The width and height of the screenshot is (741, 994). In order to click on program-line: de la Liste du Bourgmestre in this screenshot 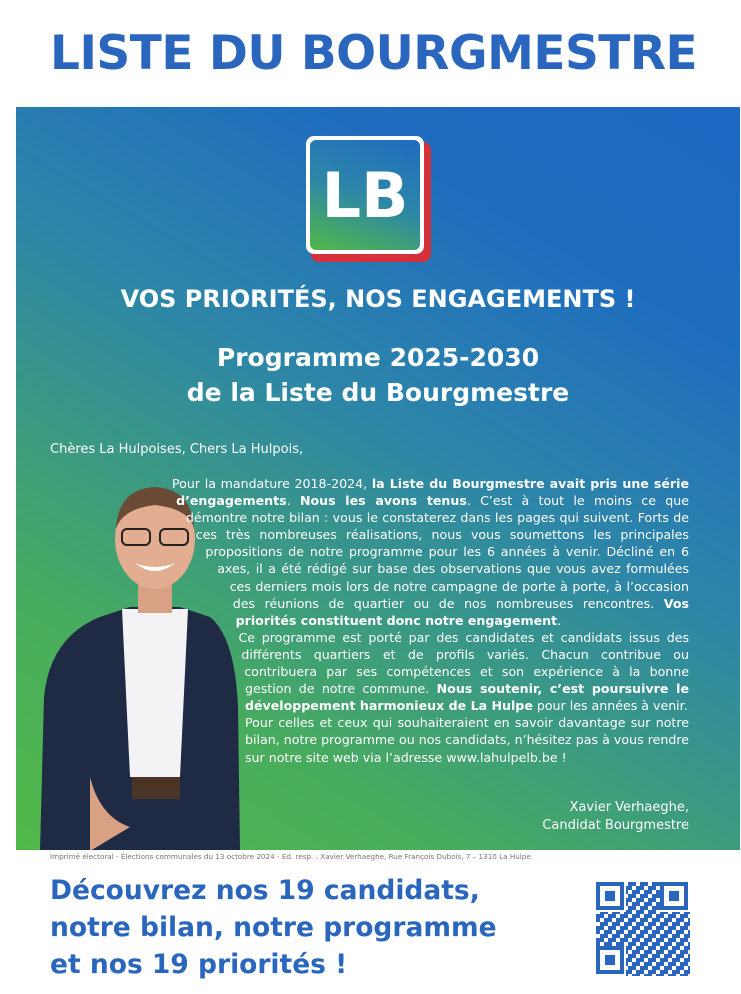, I will do `click(378, 392)`.